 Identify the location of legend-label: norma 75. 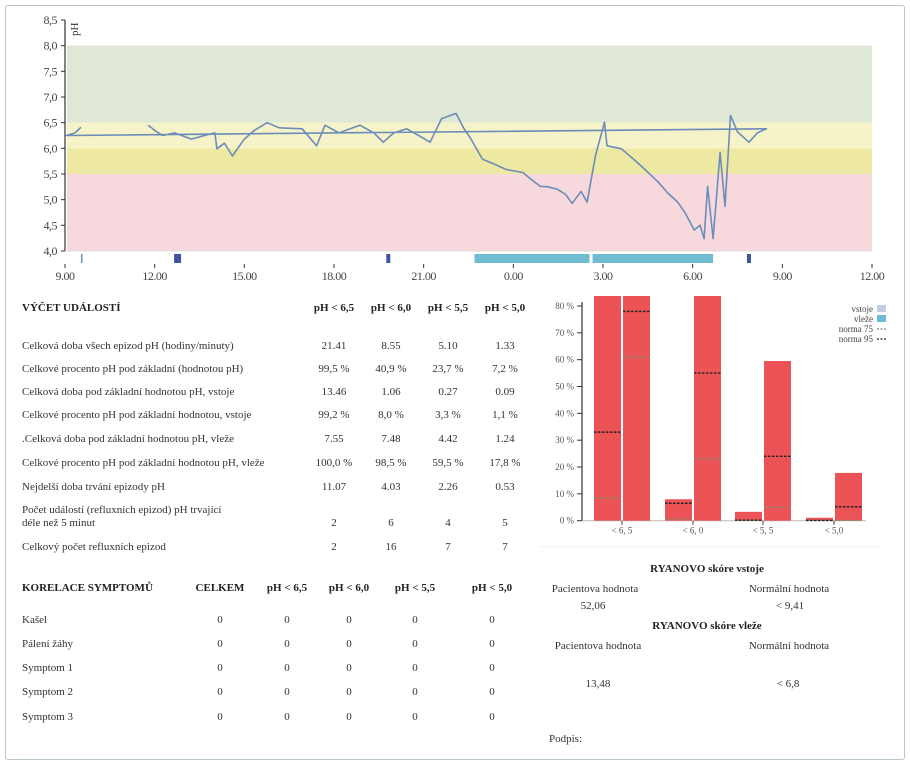
(856, 329).